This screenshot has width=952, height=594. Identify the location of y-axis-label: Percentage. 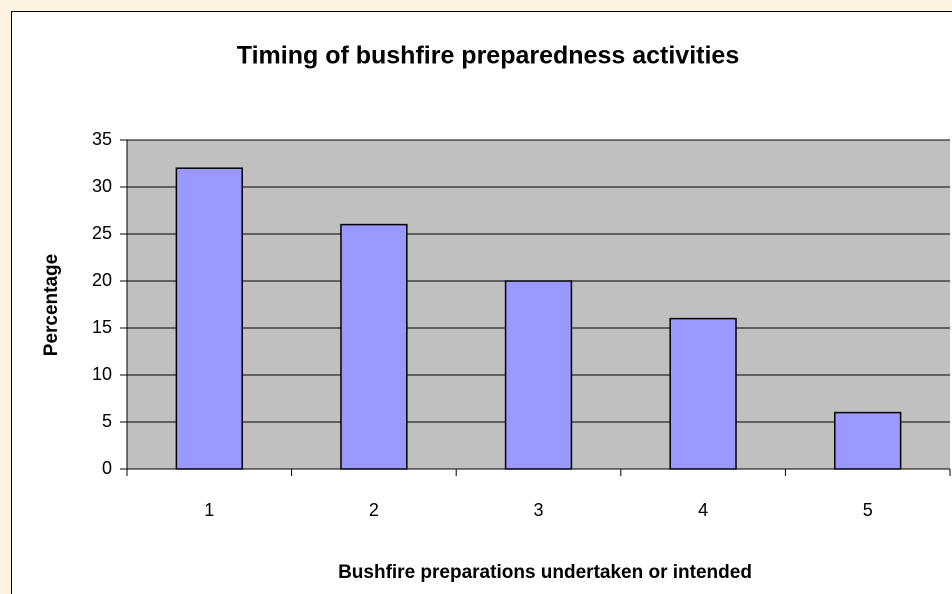
(51, 305).